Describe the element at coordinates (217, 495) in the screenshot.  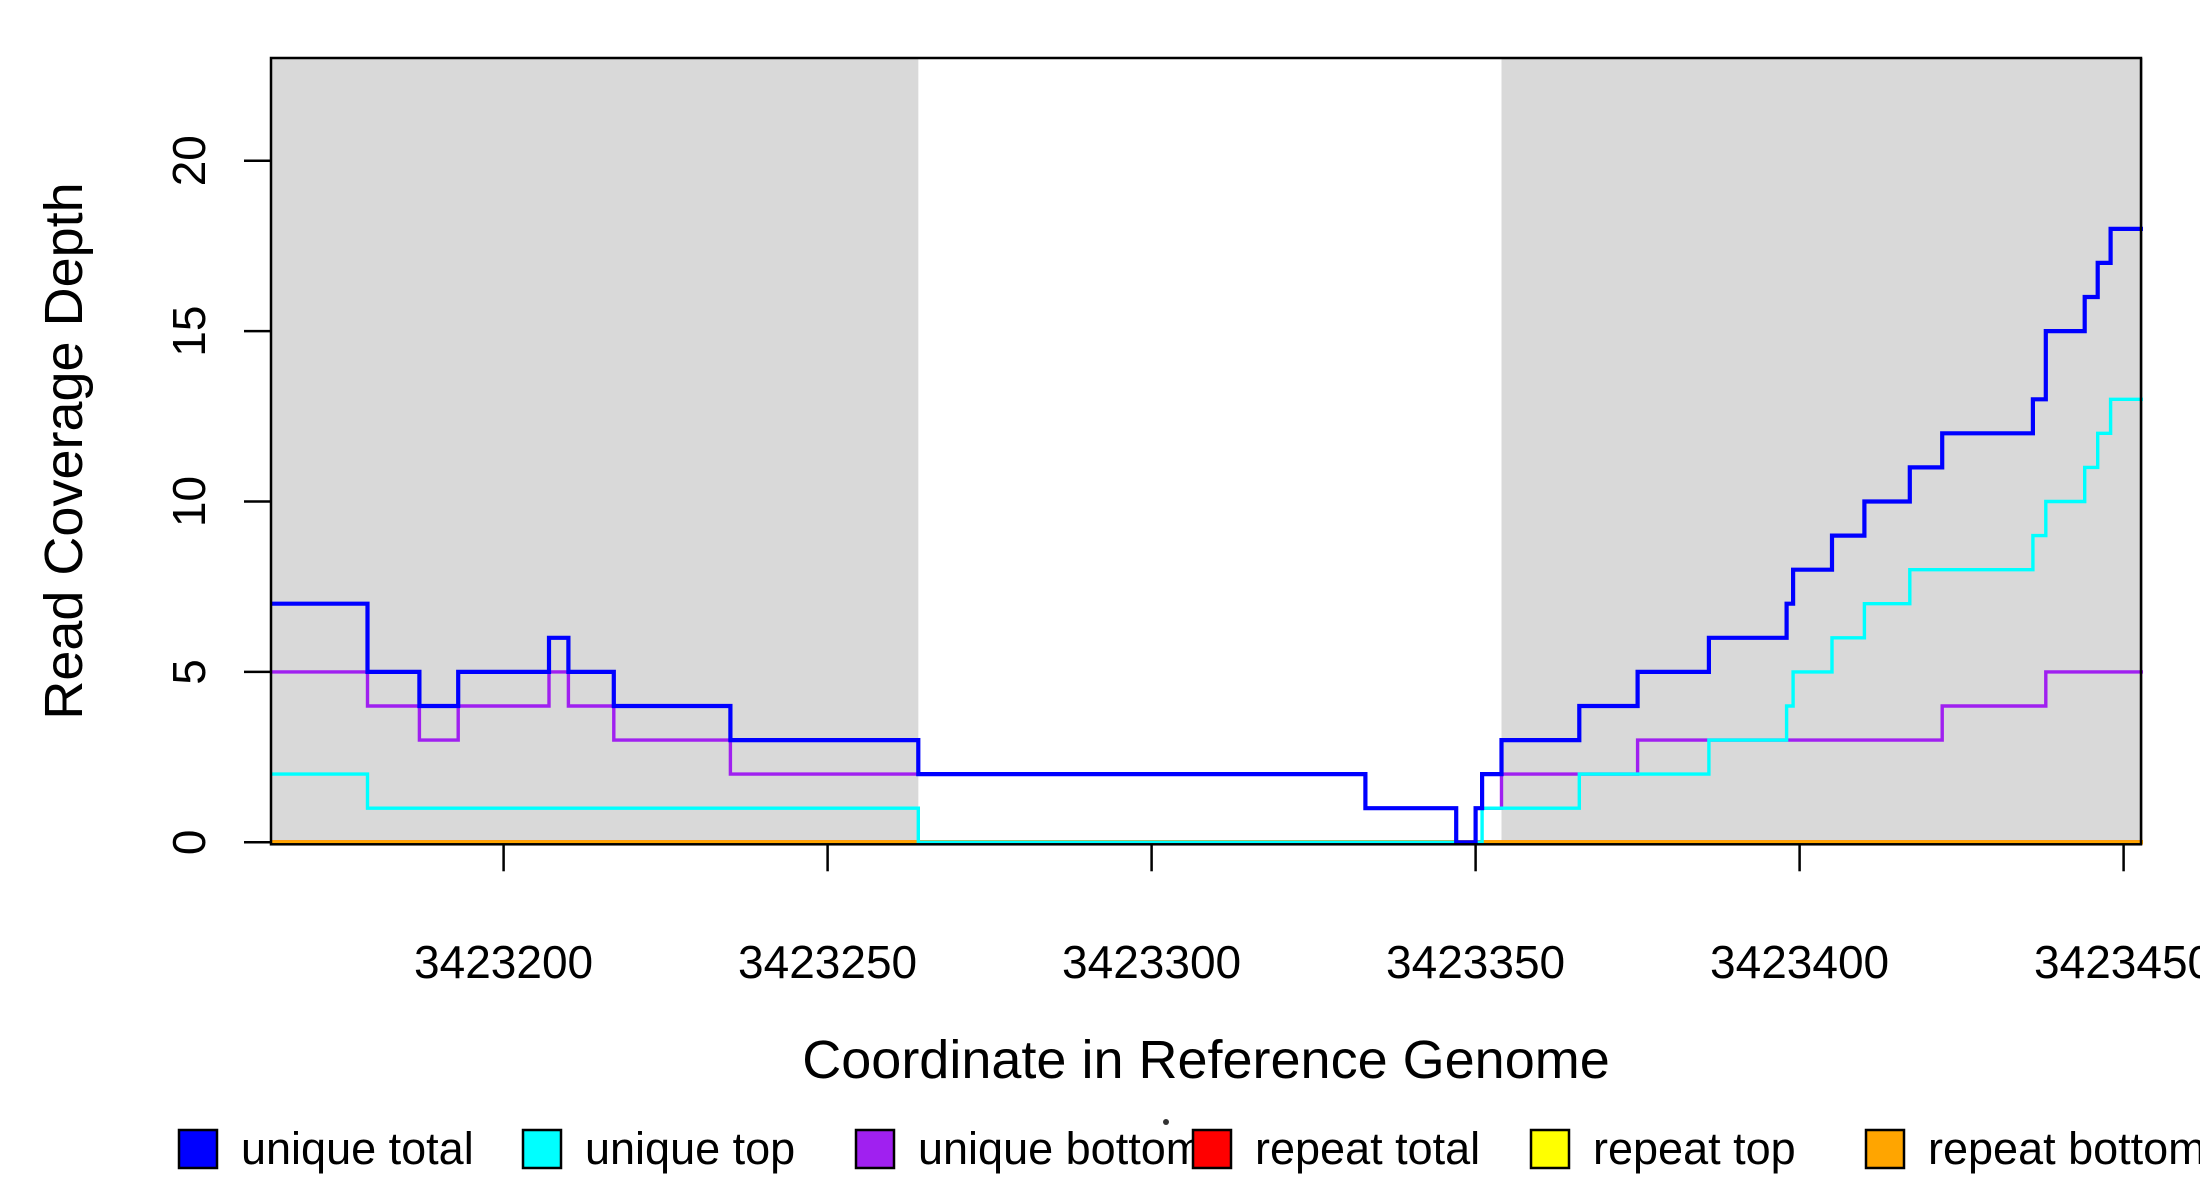
I see `y-axis: 0 5 10 15 20` at that location.